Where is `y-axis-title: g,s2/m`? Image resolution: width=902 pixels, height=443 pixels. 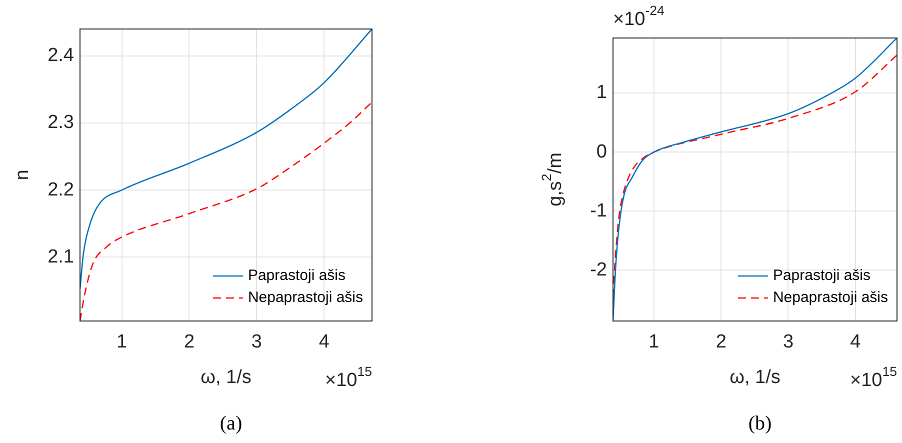 y-axis-title: g,s2/m is located at coordinates (552, 179).